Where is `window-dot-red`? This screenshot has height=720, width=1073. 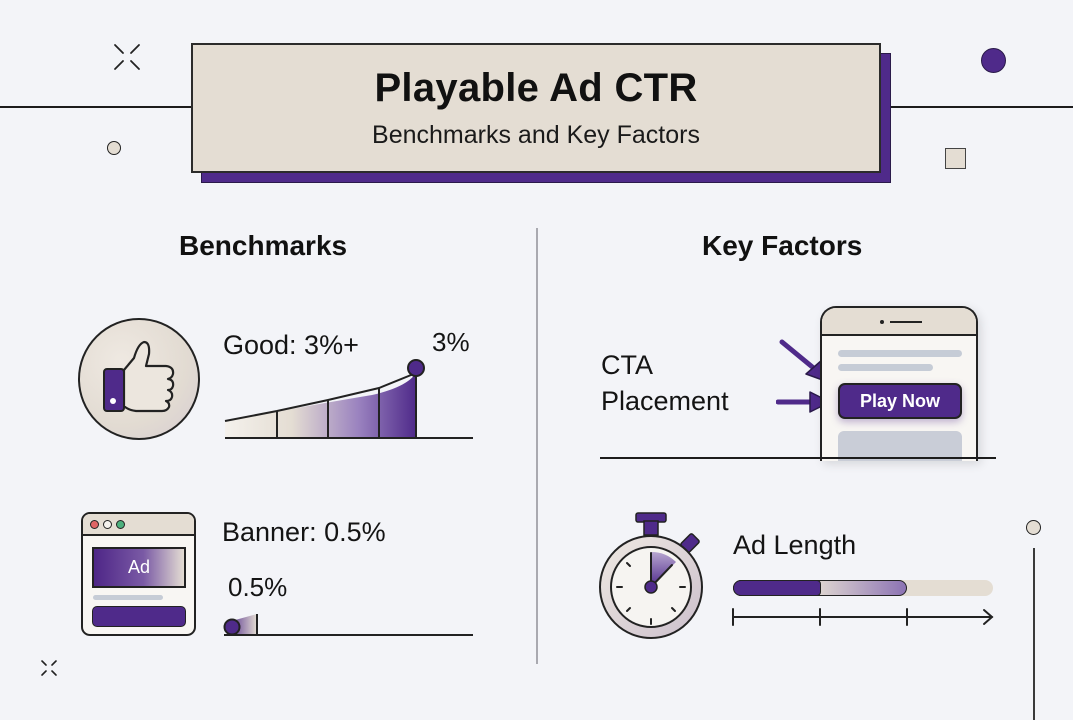 window-dot-red is located at coordinates (94, 524).